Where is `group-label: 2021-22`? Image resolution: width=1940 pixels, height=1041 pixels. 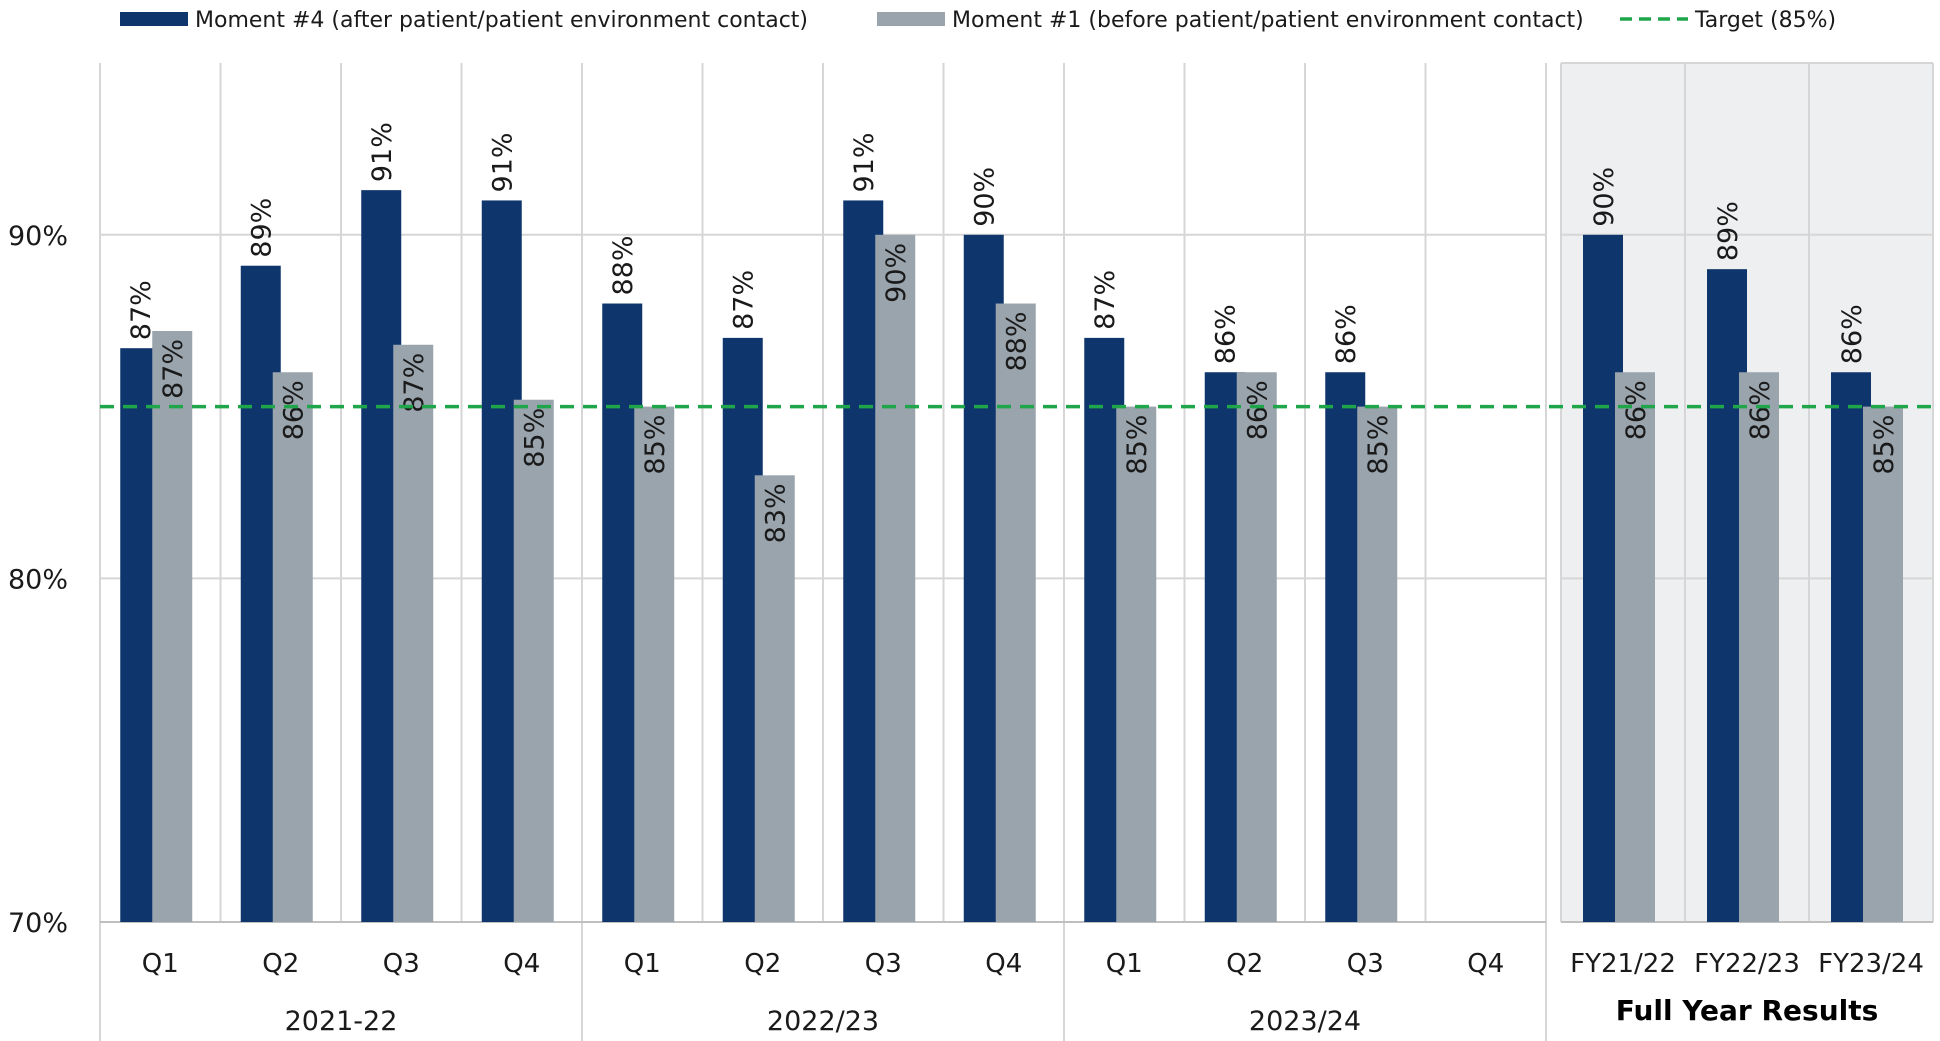 group-label: 2021-22 is located at coordinates (341, 1021).